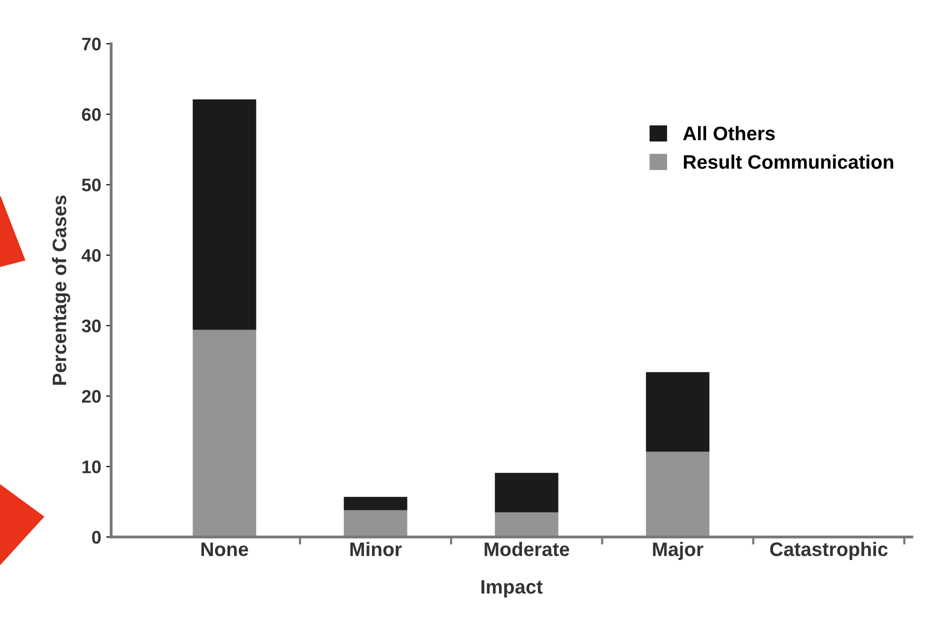 The height and width of the screenshot is (634, 942). I want to click on y-tick-label: 40, so click(91, 255).